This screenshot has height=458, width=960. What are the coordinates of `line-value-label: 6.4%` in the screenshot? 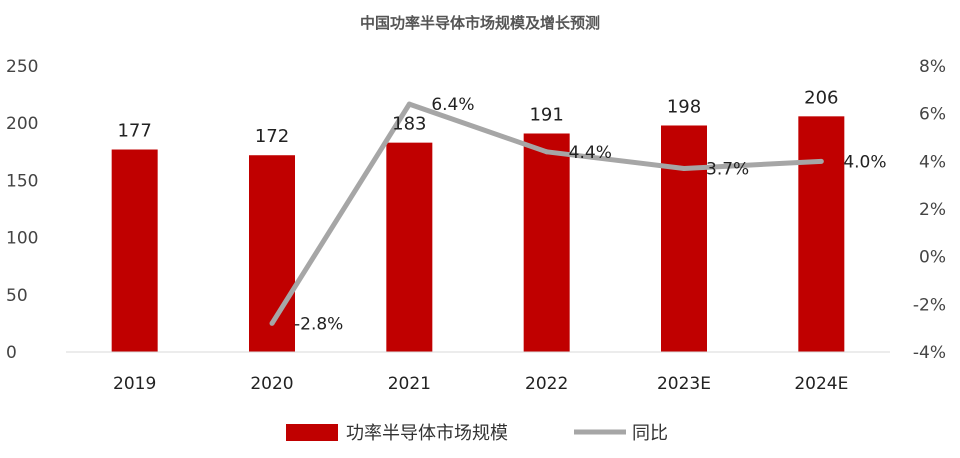 It's located at (452, 105).